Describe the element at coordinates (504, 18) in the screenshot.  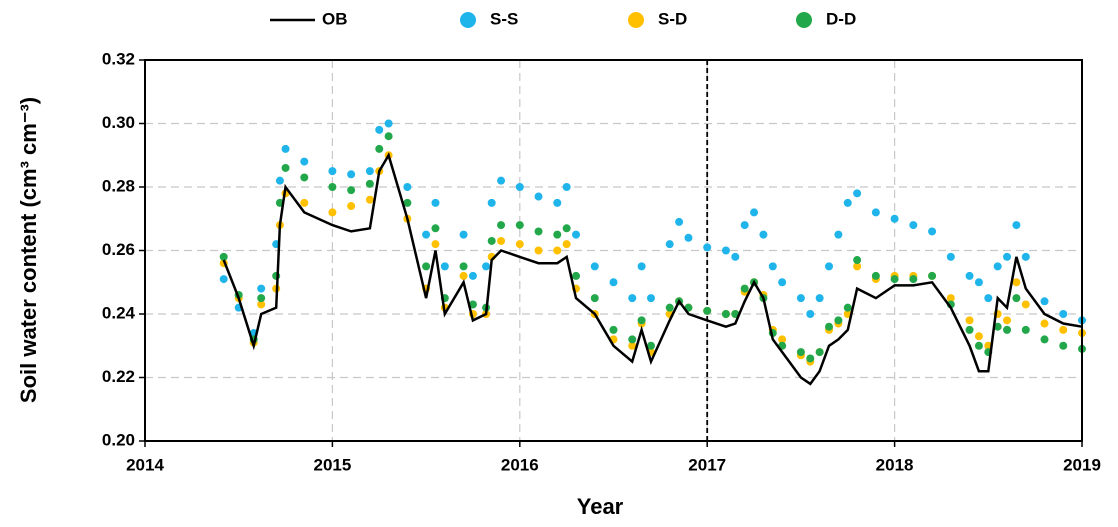
I see `legend-label: S-S` at that location.